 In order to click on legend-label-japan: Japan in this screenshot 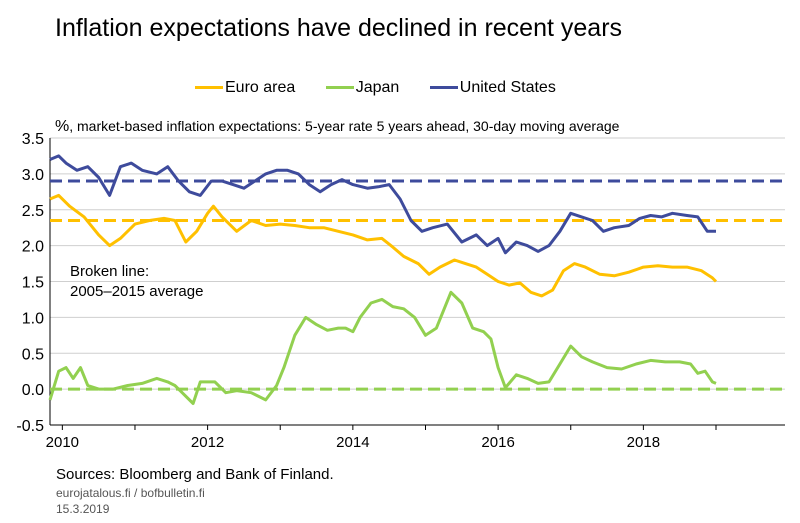, I will do `click(377, 87)`.